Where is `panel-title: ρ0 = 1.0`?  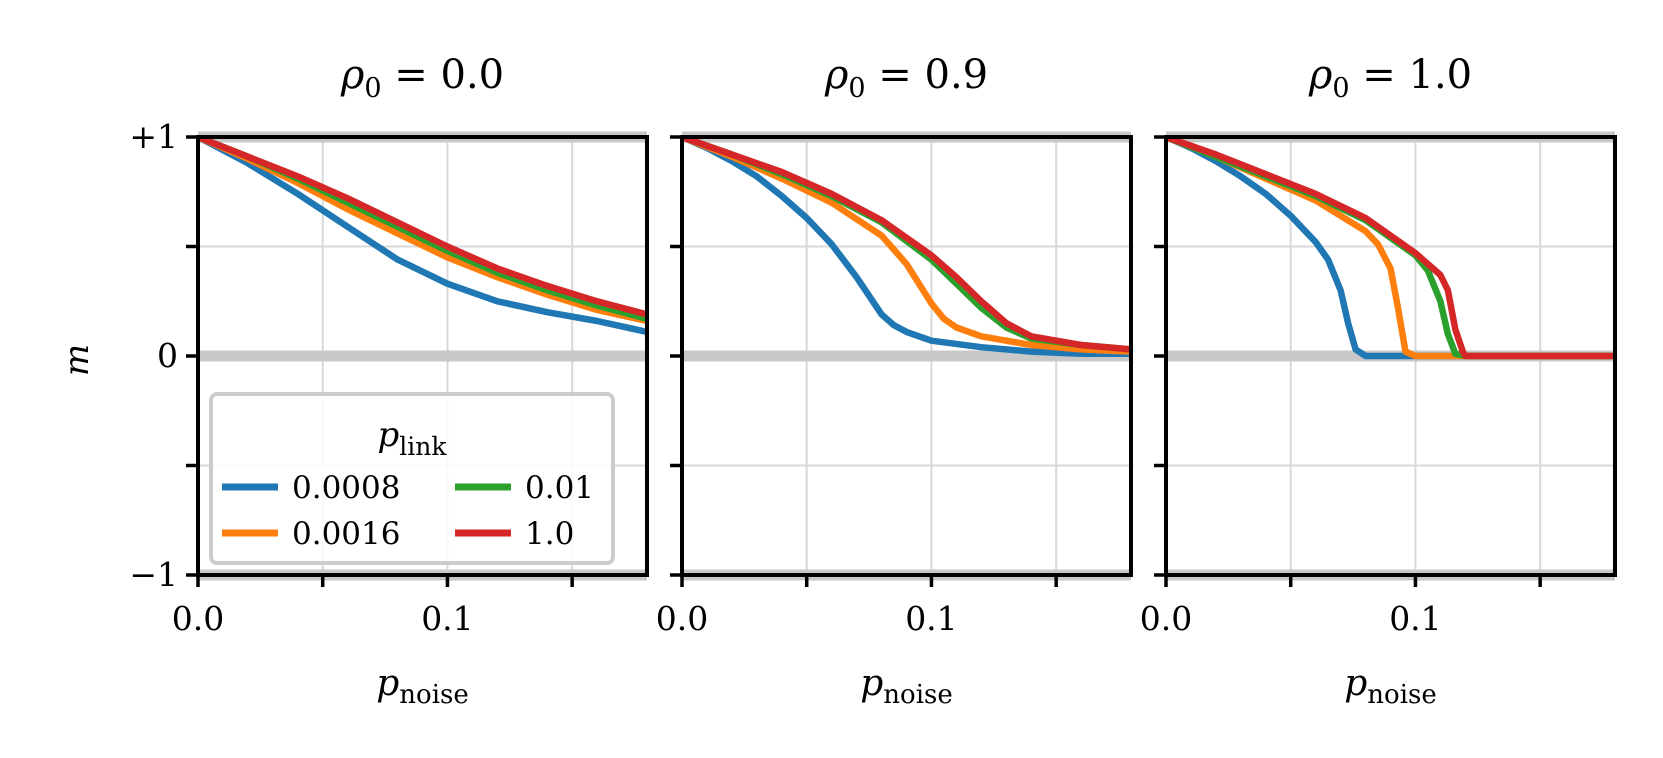
panel-title: ρ0 = 1.0 is located at coordinates (1390, 78).